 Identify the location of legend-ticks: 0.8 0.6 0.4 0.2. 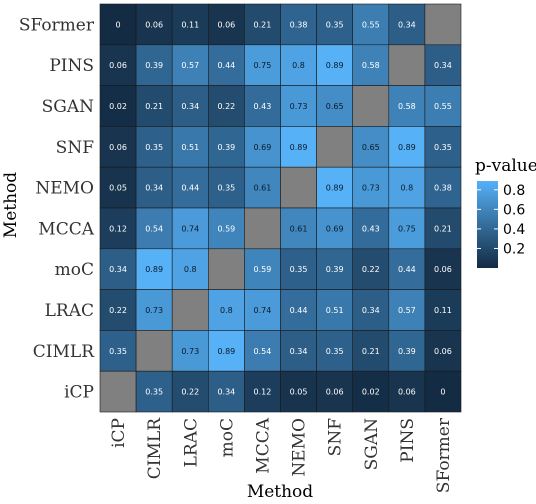
(501, 220).